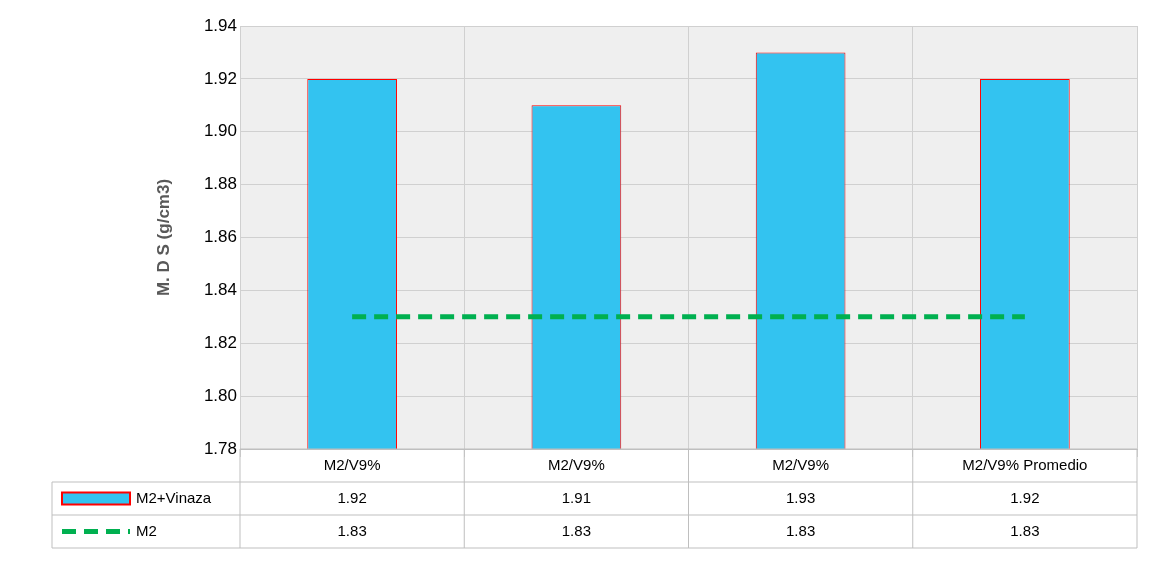  What do you see at coordinates (220, 131) in the screenshot?
I see `y-tick-label: 1.90` at bounding box center [220, 131].